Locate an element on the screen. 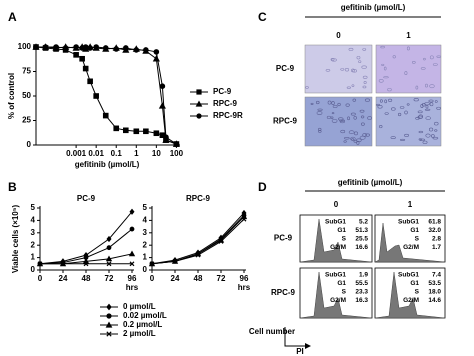 Image resolution: width=474 pixels, height=356 pixels. arrow-head is located at coordinates (308, 346).